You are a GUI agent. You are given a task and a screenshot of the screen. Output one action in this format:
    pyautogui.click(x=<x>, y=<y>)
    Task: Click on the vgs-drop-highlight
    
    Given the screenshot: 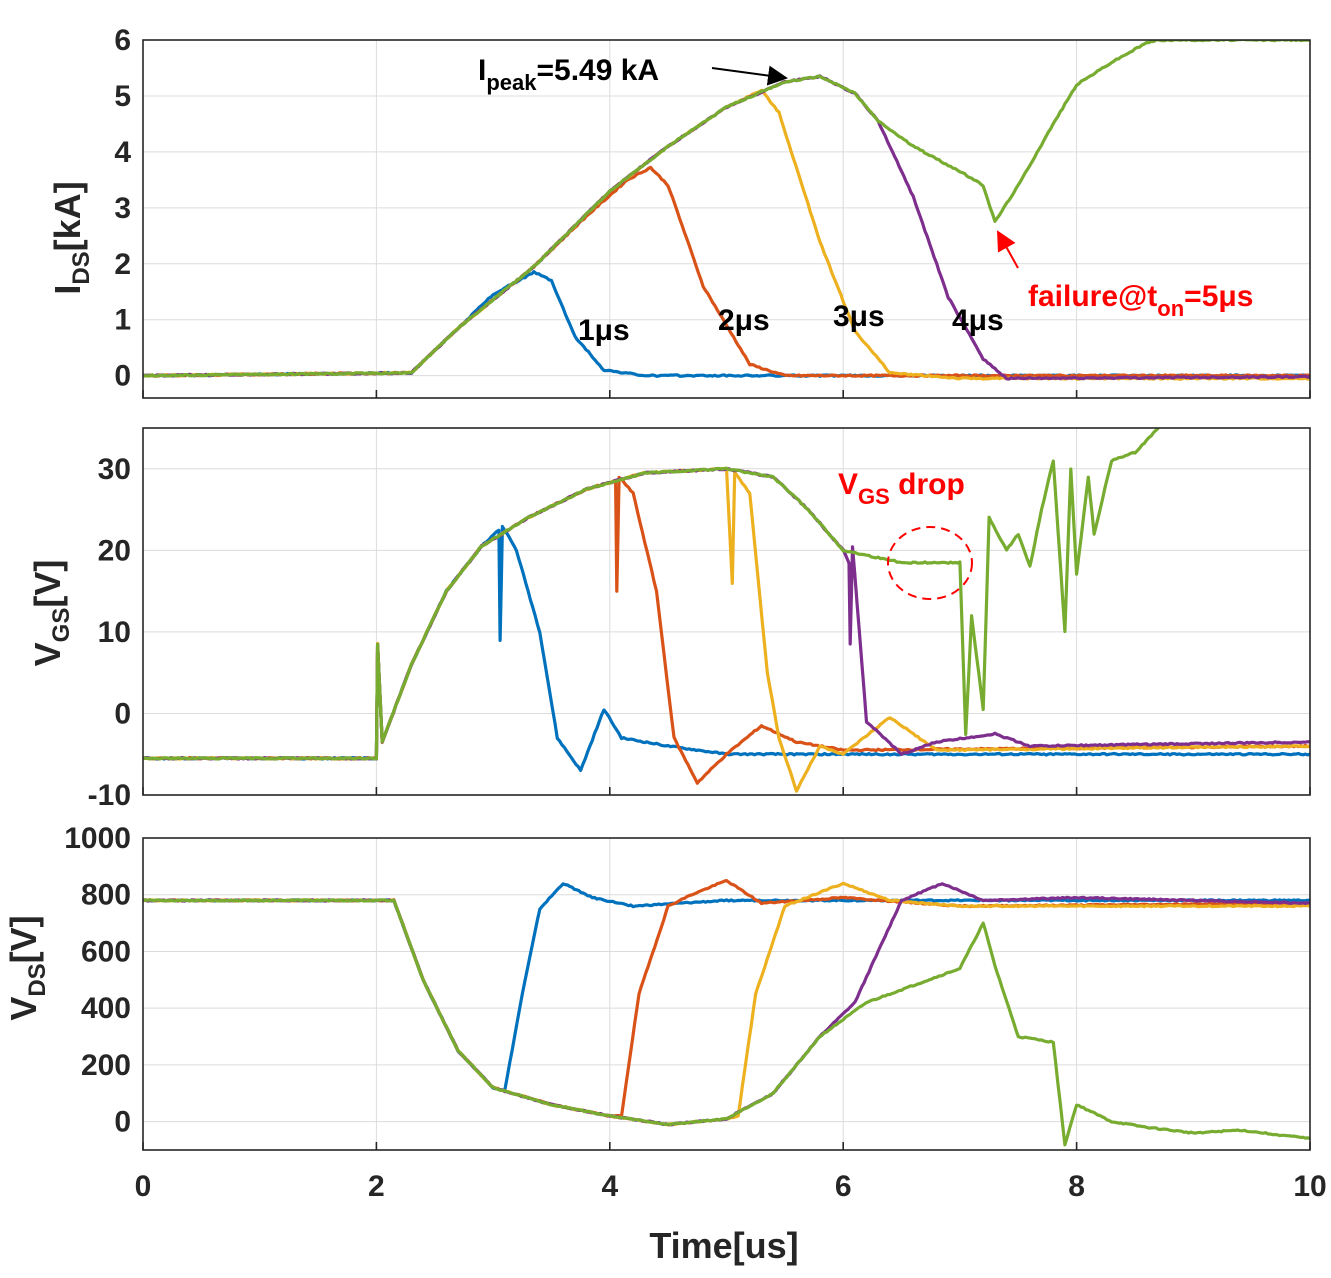 What is the action you would take?
    pyautogui.click(x=930, y=563)
    